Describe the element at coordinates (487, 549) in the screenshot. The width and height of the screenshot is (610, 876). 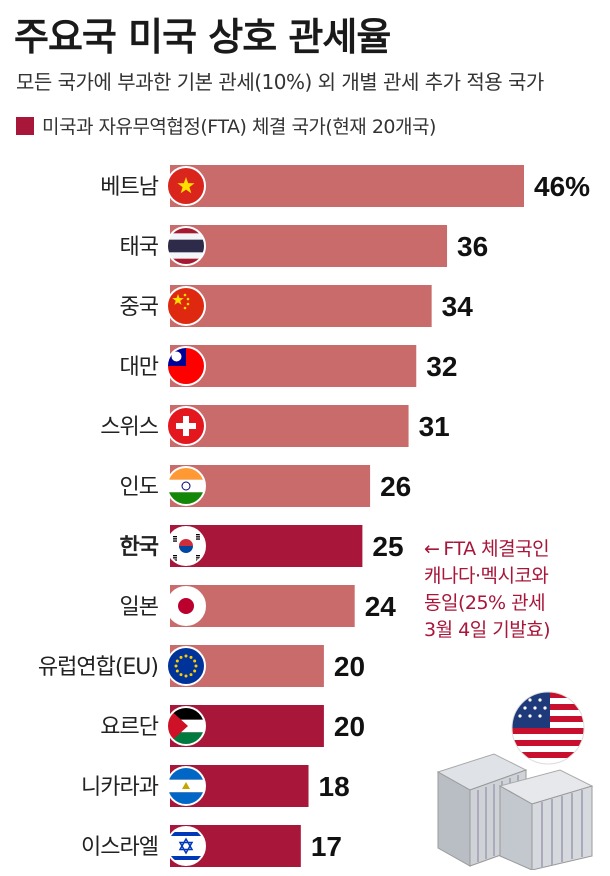
I see `annotation-line-1: ← FTA 체결국인` at that location.